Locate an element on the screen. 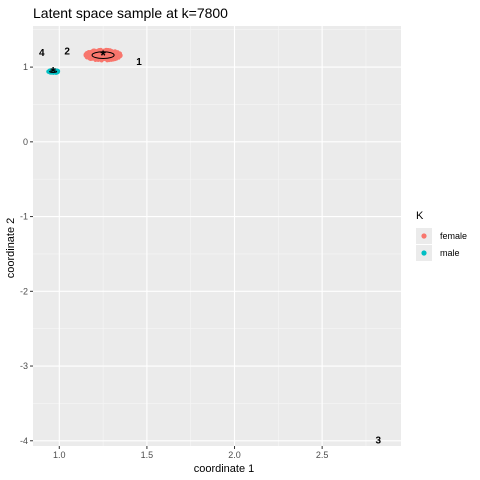 The image size is (480, 480). y-tick-label: -4 is located at coordinates (24, 441).